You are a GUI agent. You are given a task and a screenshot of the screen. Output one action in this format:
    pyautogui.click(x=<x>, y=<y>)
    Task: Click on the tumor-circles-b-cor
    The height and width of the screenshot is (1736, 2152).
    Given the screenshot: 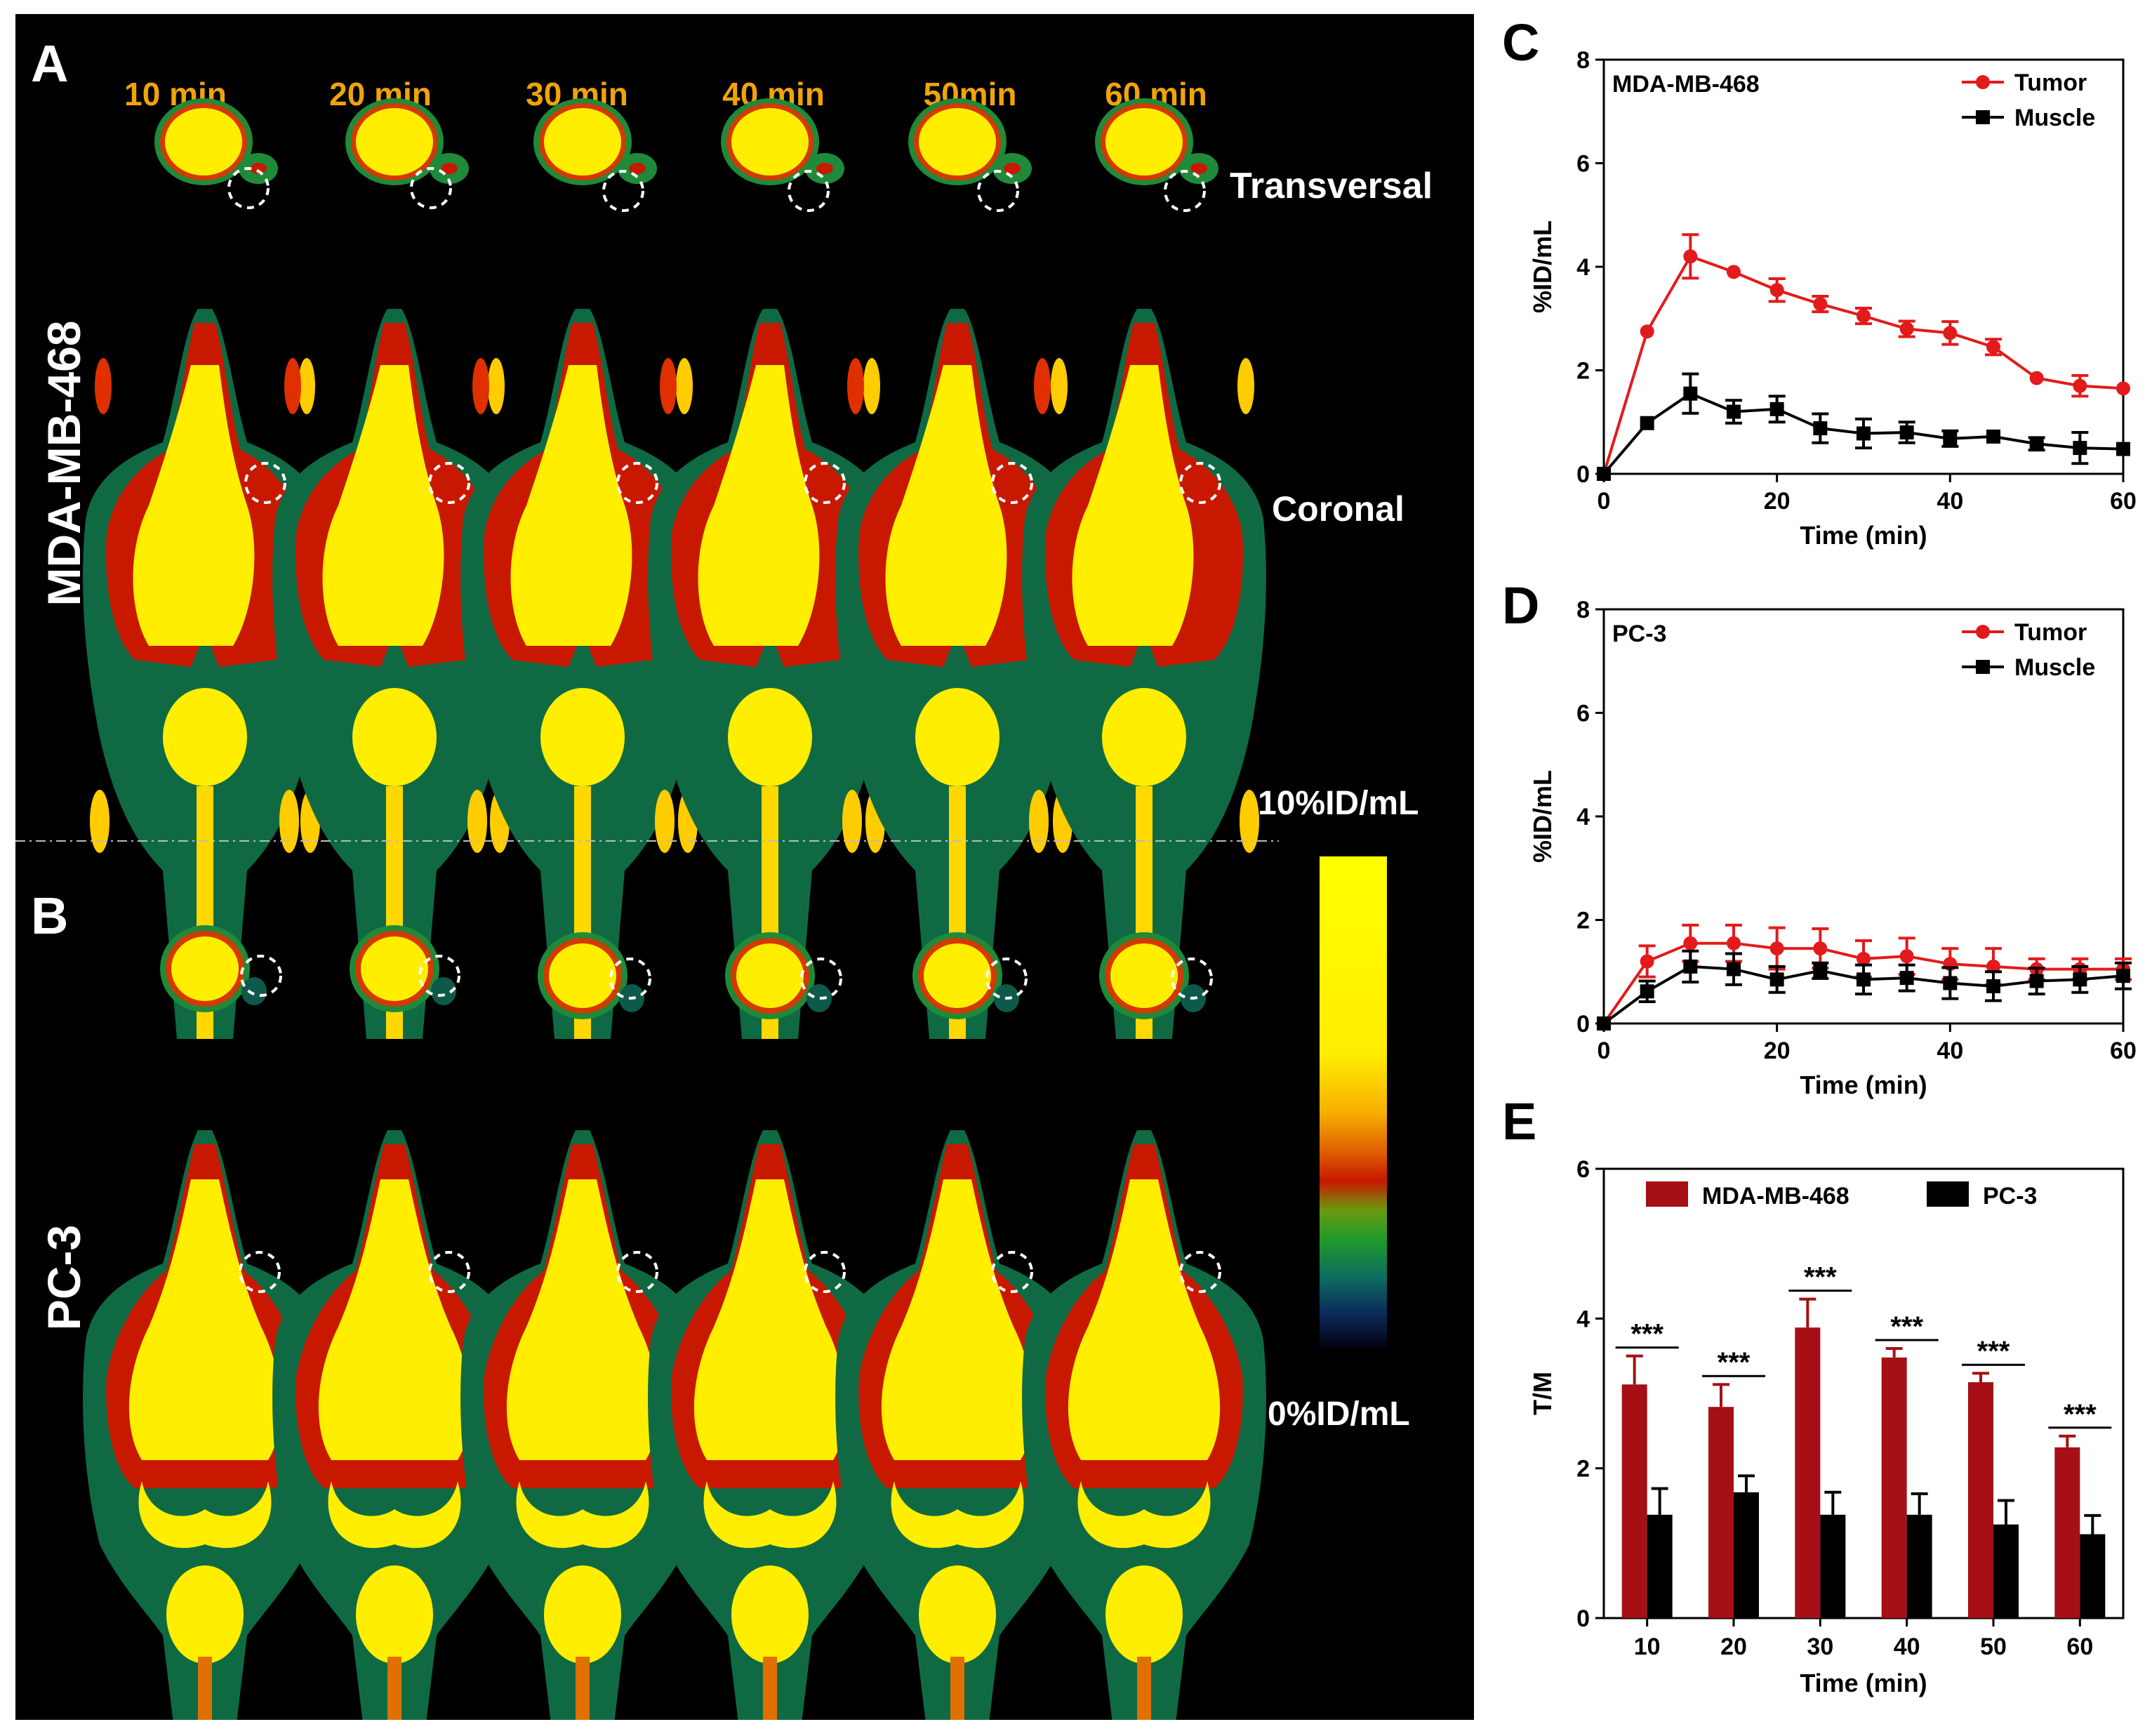 What is the action you would take?
    pyautogui.click(x=730, y=1272)
    